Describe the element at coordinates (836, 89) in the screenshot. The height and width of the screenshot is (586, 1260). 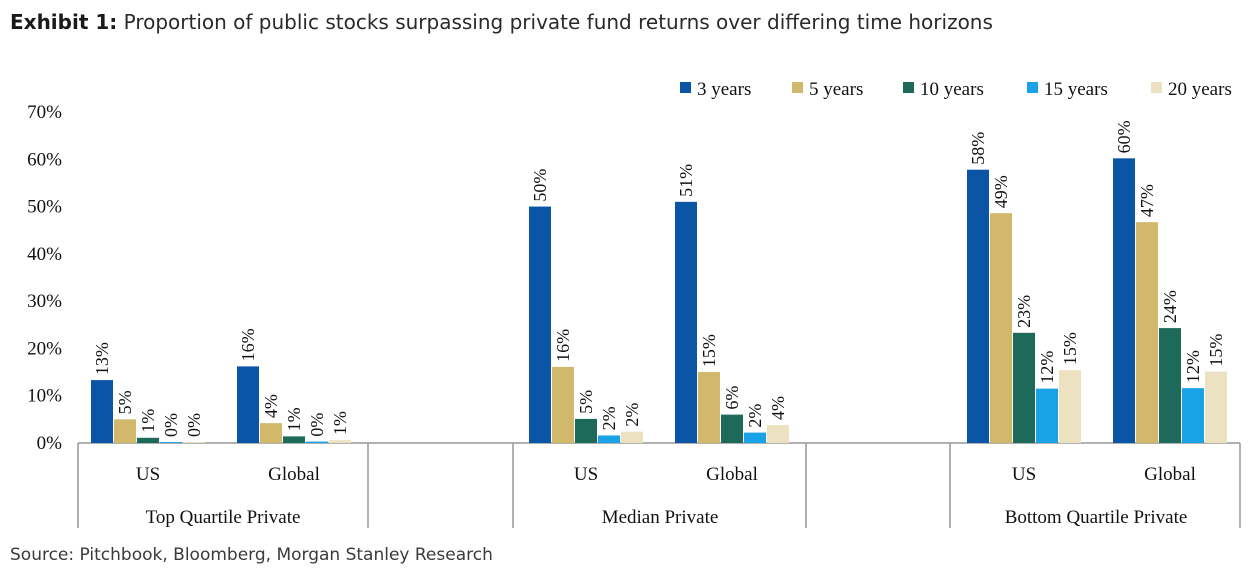
I see `legend-label: 5 years` at that location.